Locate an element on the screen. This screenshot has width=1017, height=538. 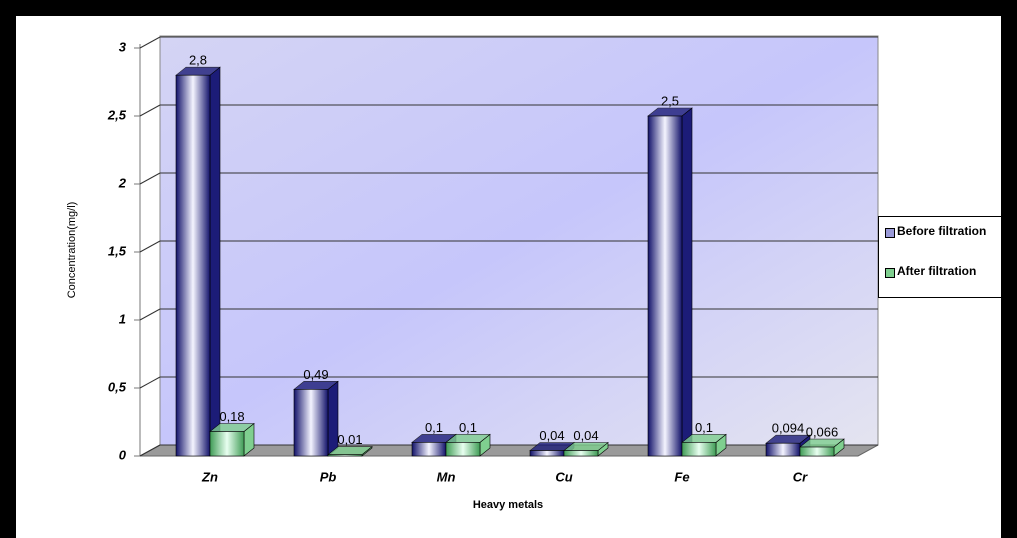
y-tick-label: 1 is located at coordinates (122, 318).